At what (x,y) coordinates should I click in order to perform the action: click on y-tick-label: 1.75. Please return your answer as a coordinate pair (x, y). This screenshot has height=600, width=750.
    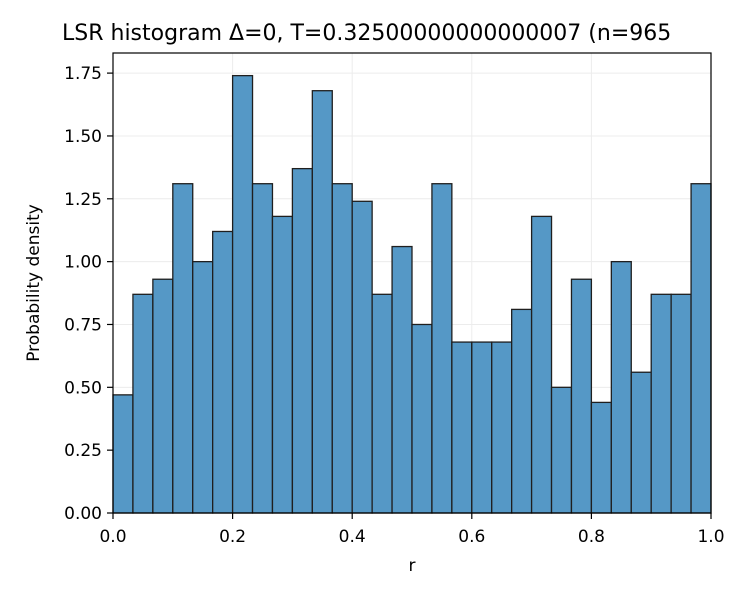
    Looking at the image, I should click on (83, 74).